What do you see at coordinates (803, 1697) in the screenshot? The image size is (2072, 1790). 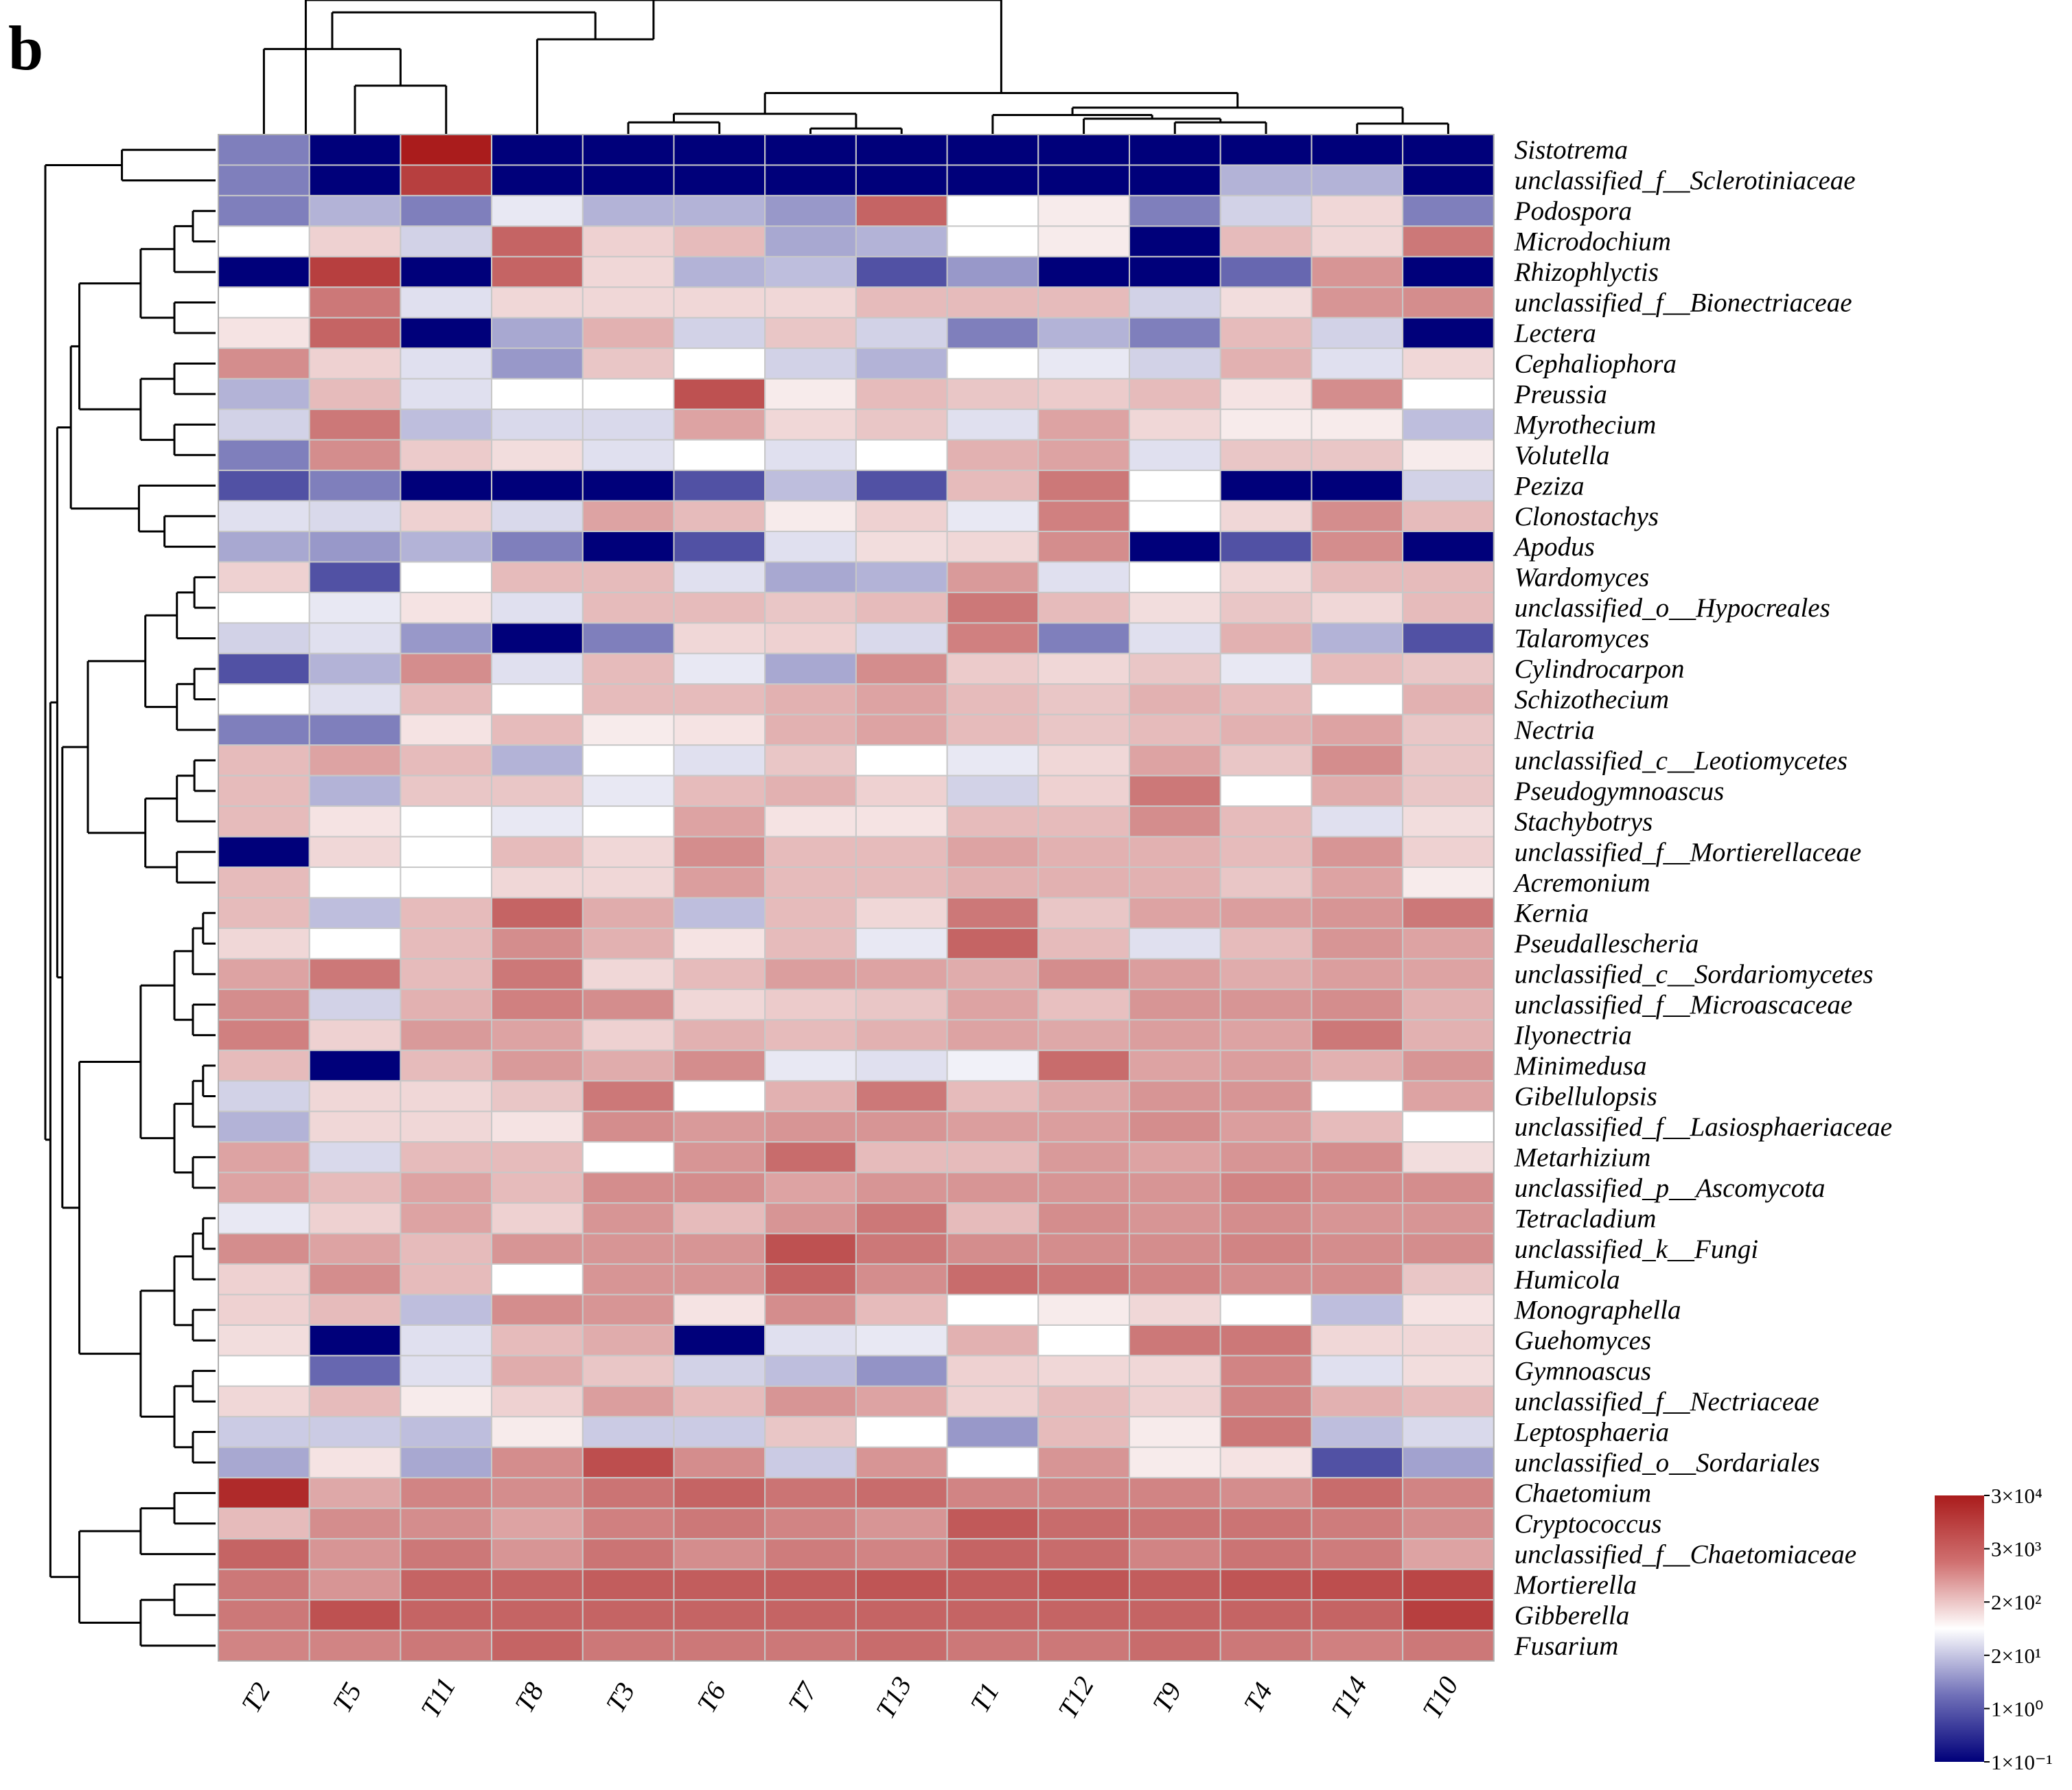 I see `column-label-t7: T7` at bounding box center [803, 1697].